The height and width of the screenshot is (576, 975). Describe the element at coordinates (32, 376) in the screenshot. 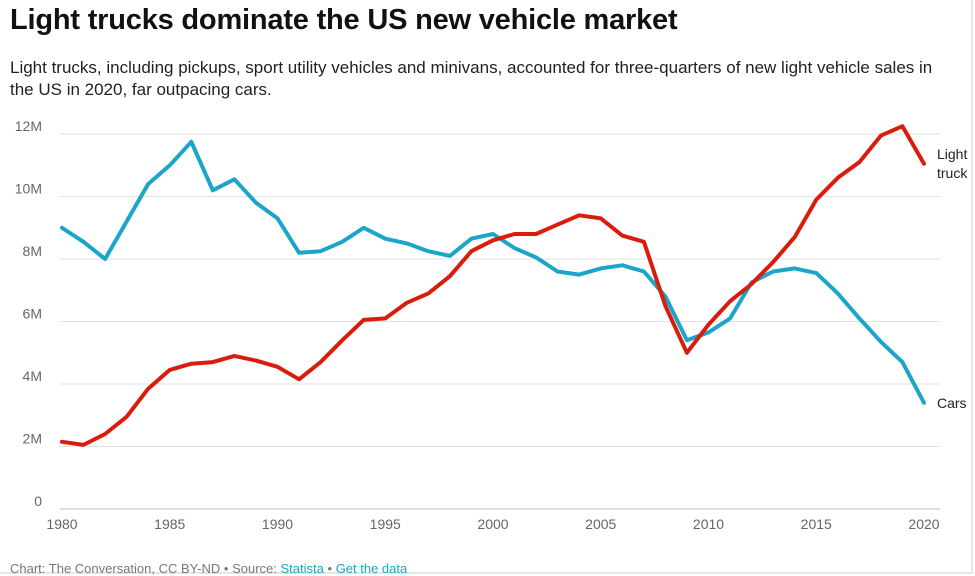

I see `y-tick-label: 4M` at that location.